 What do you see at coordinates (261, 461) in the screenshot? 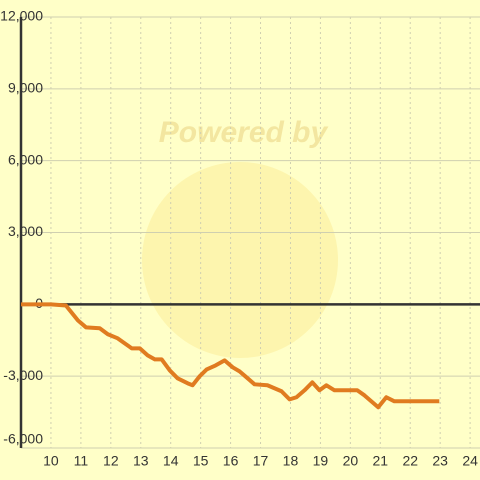
I see `x-tick-label: 17` at bounding box center [261, 461].